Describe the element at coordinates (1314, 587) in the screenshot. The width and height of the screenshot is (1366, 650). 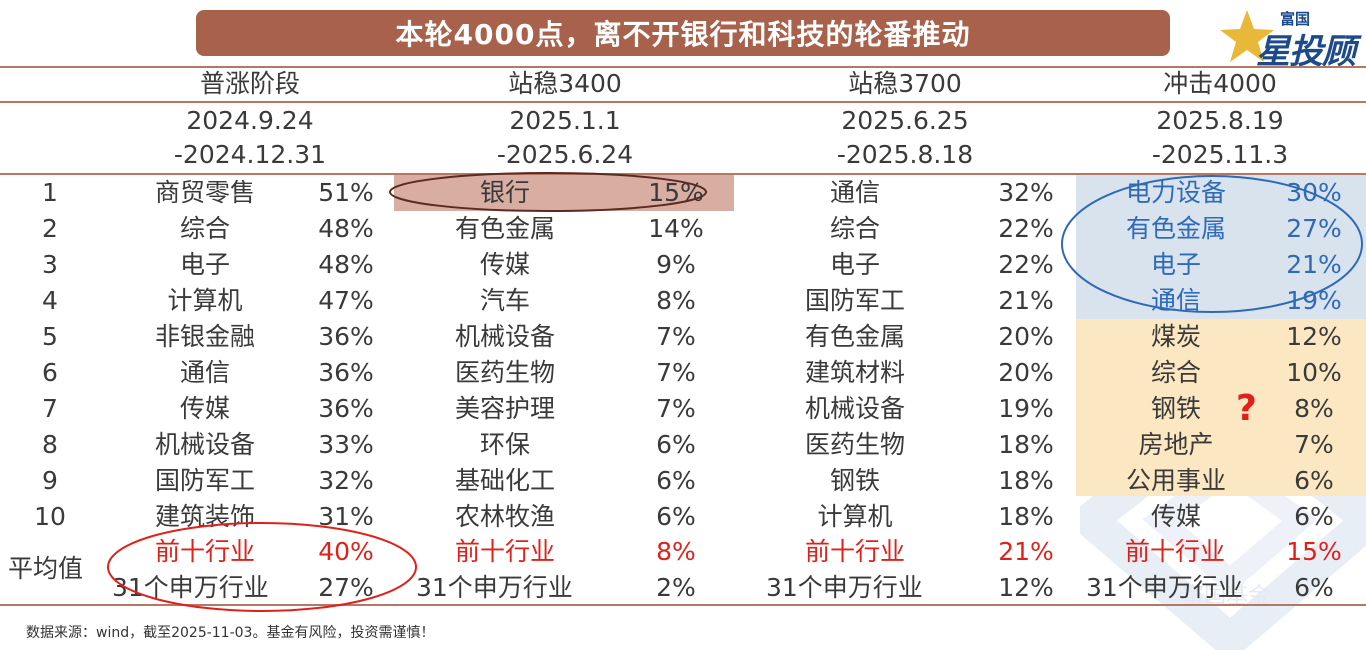
I see `avg-all-value-4: 6%` at that location.